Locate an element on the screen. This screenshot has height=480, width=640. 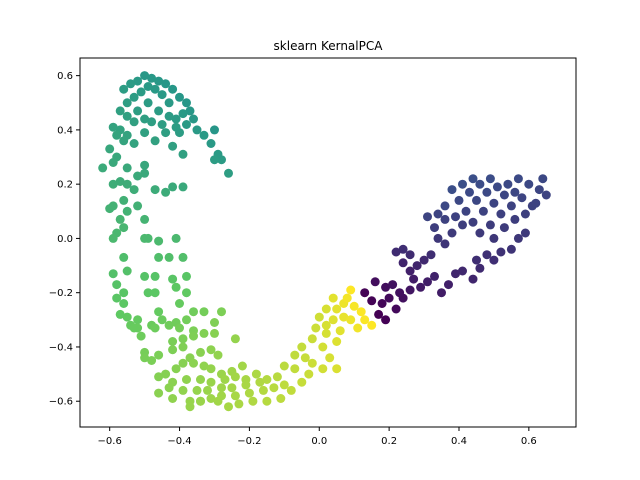
chart-title: sklearn KernalPCA is located at coordinates (329, 46).